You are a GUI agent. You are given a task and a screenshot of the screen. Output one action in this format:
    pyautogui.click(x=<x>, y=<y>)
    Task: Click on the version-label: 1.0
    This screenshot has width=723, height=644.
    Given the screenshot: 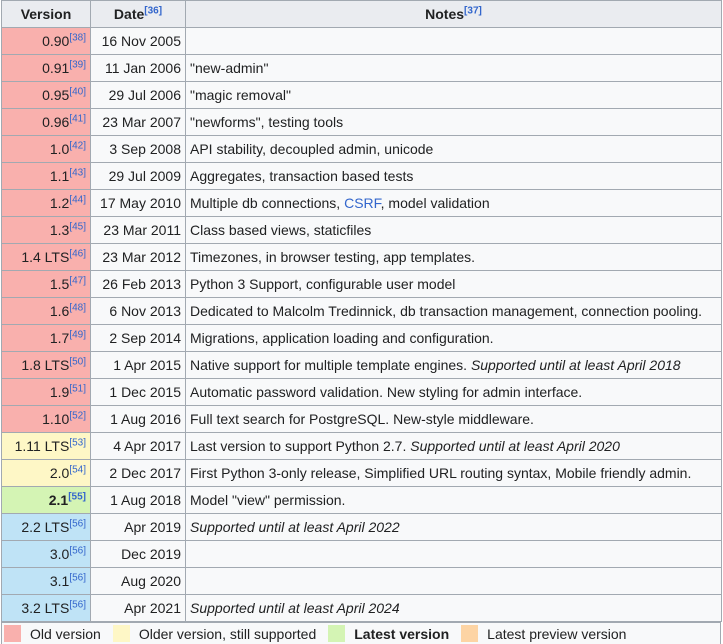 What is the action you would take?
    pyautogui.click(x=59, y=149)
    